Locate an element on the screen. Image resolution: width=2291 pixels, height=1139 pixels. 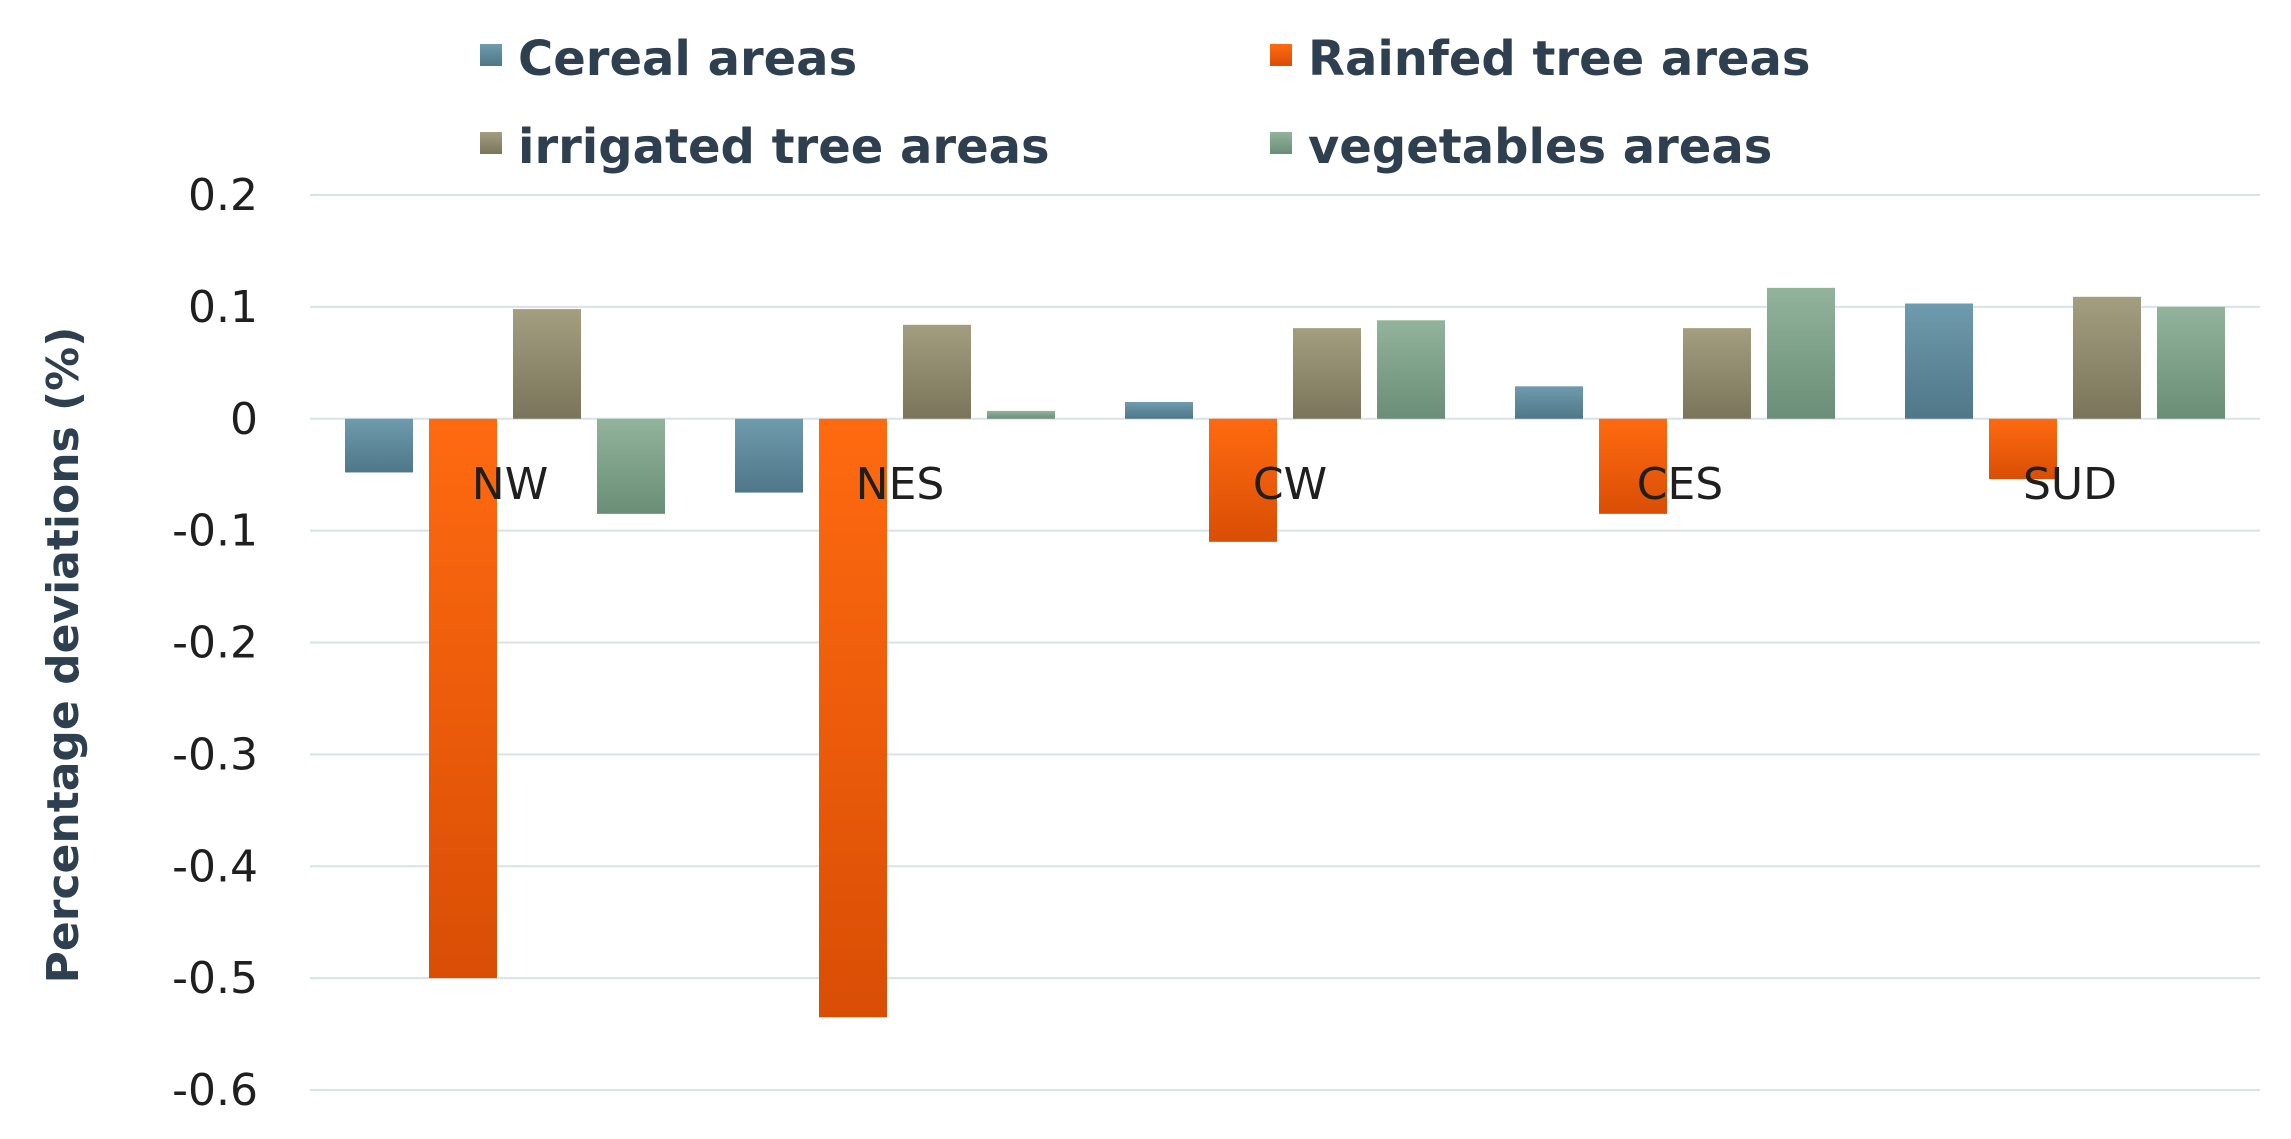
bar-nw-rainfed-tree-areas is located at coordinates (463, 698).